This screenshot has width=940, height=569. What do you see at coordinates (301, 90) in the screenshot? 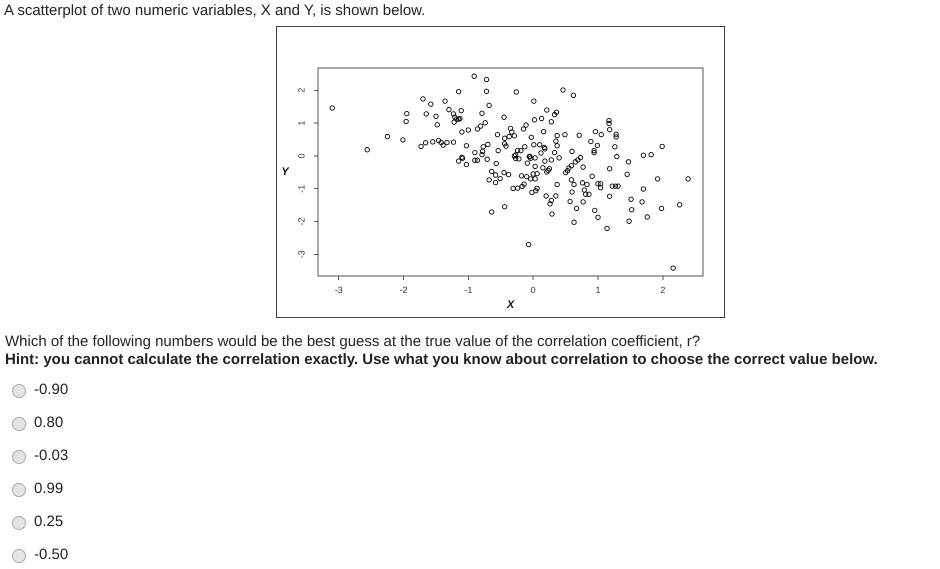
I see `y-tick-label: 2` at bounding box center [301, 90].